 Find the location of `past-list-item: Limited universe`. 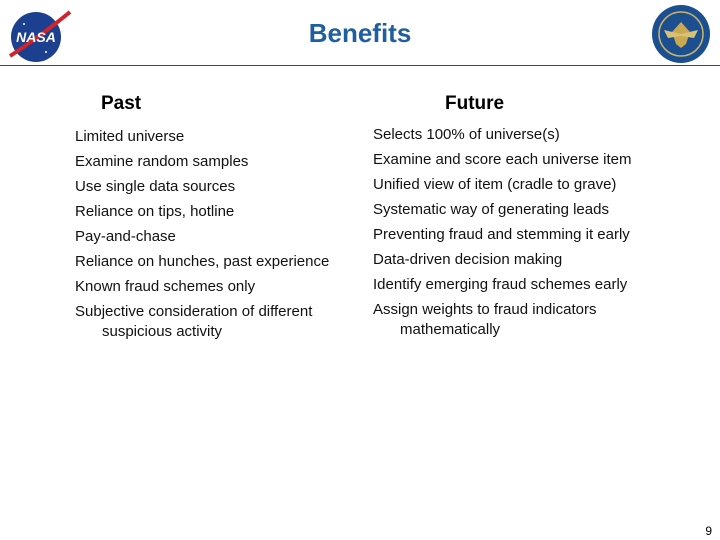

past-list-item: Limited universe is located at coordinates (129, 137).